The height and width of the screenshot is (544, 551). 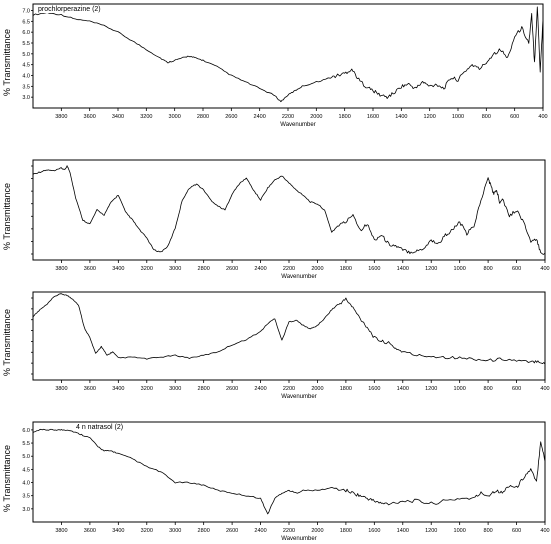 I want to click on y-tick-label: 6.5, so click(x=26, y=22).